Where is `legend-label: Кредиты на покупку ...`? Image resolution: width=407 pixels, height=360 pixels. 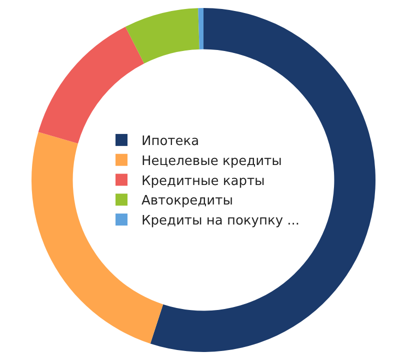 legend-label: Кредиты на покупку ... is located at coordinates (221, 221).